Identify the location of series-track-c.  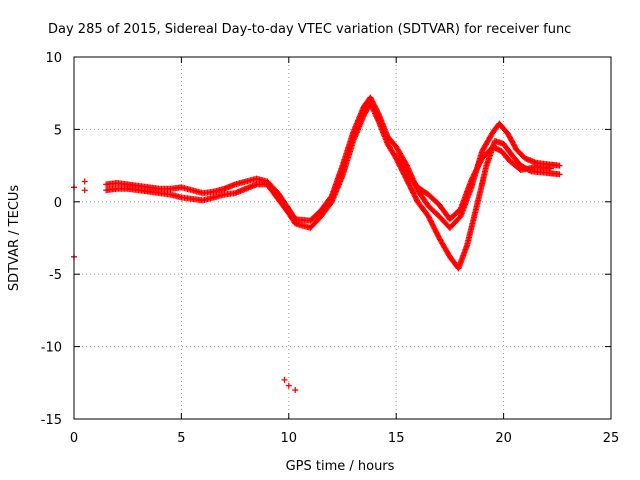
(473, 183).